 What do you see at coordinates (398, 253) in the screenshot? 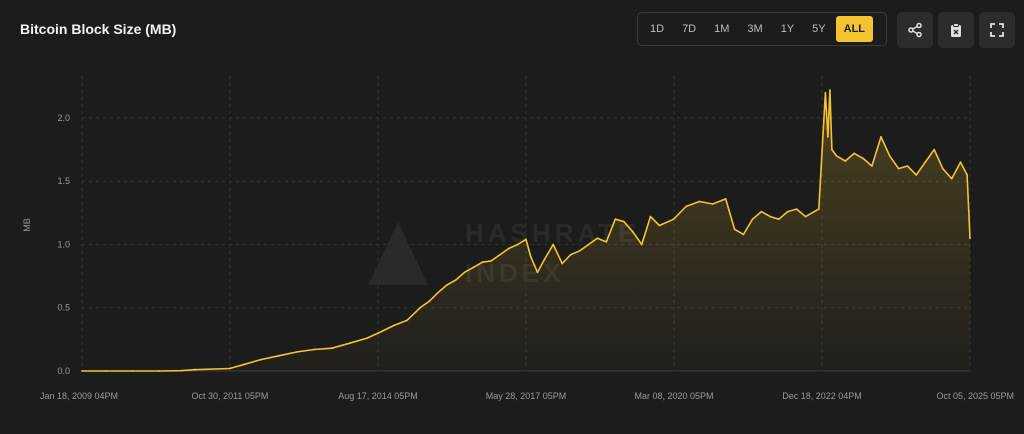
I see `watermark-logo-icon` at bounding box center [398, 253].